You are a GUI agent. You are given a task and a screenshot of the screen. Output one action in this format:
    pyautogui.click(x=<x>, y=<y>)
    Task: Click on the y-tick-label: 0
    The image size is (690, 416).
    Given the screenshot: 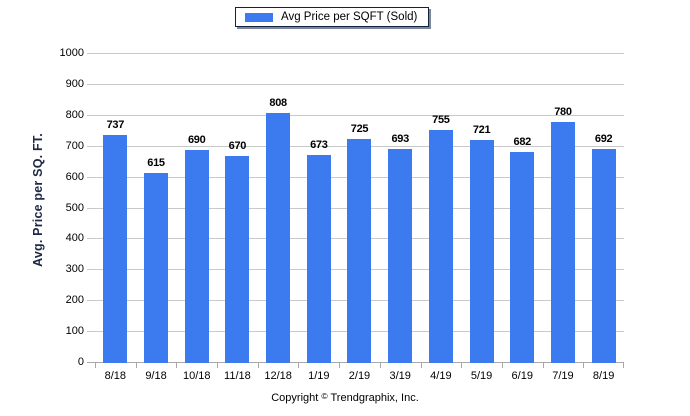 What is the action you would take?
    pyautogui.click(x=80, y=362)
    